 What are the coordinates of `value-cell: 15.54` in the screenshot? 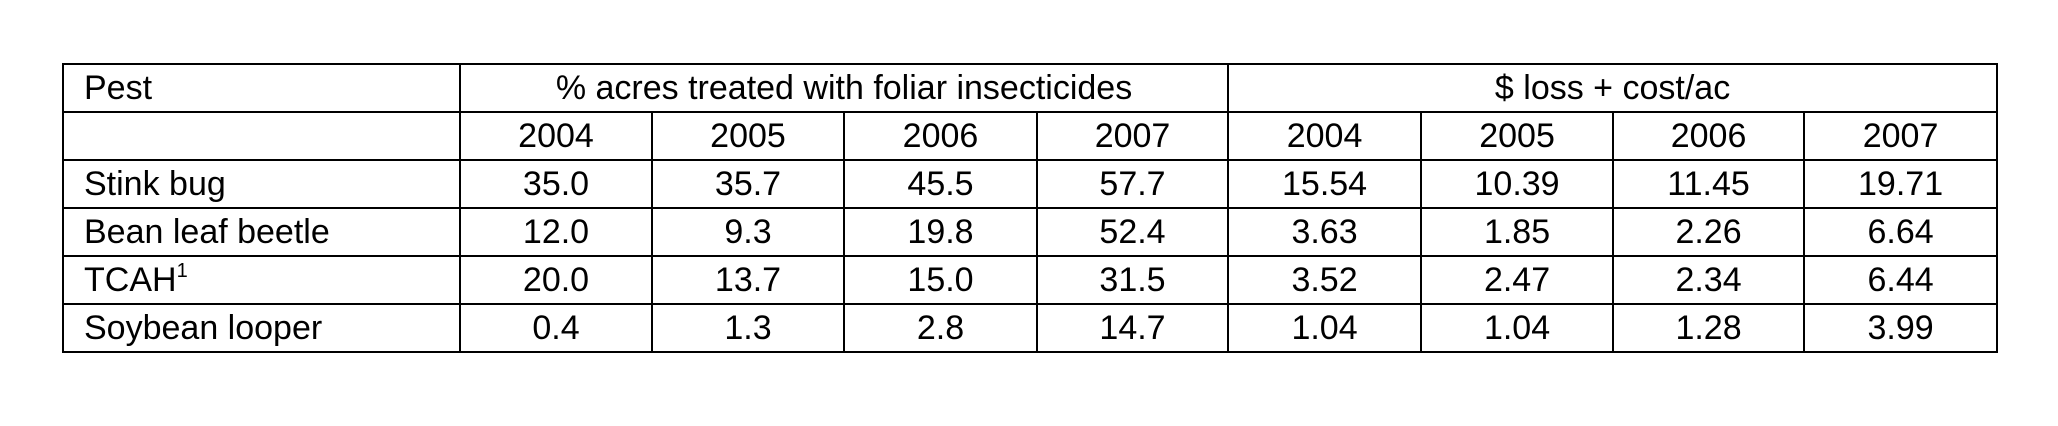 It's located at (1325, 184).